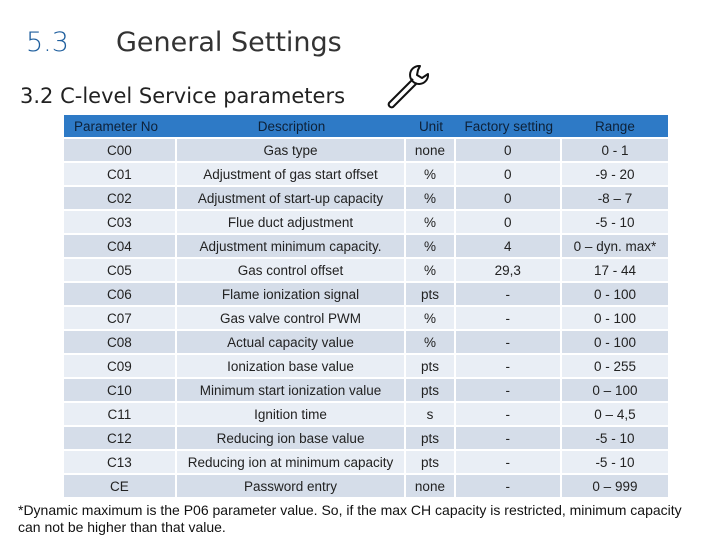 The image size is (720, 540). I want to click on table-cell: C05, so click(120, 270).